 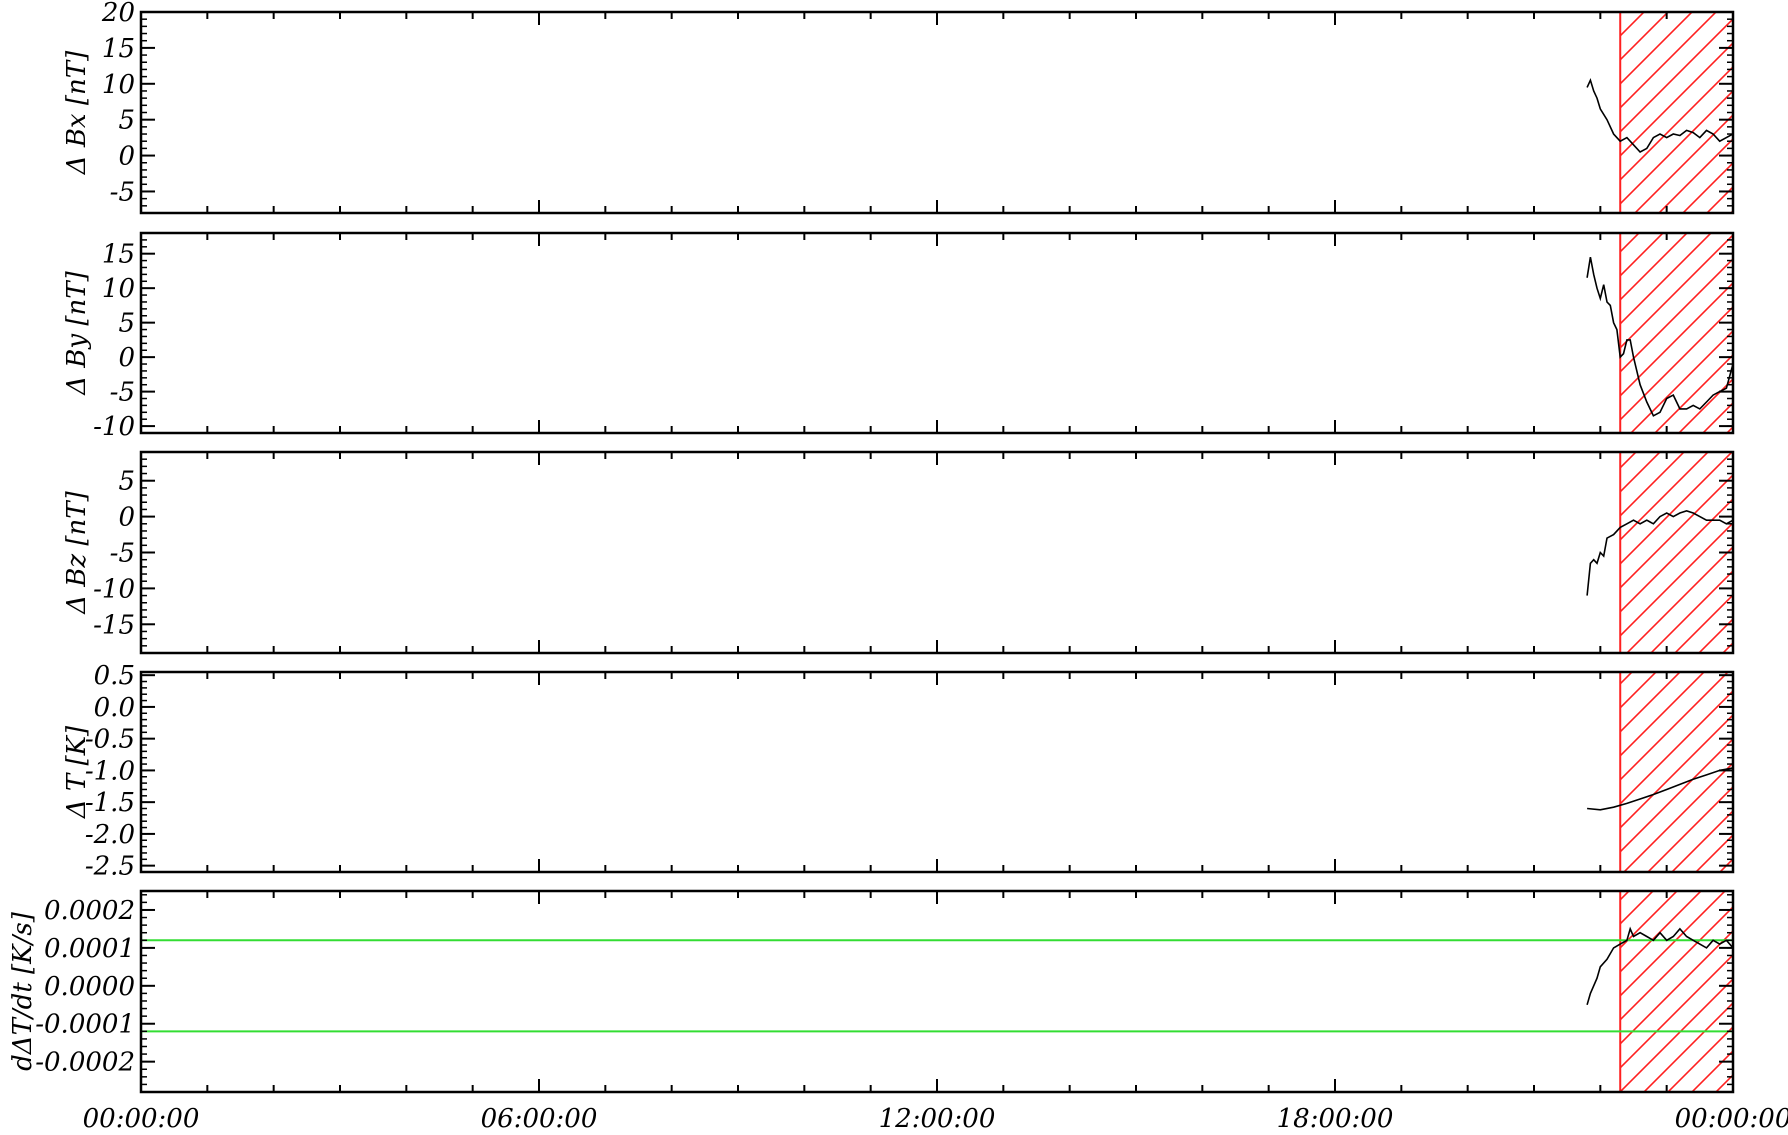 I want to click on y-axis-title: Δ Bx [nT], so click(x=77, y=112).